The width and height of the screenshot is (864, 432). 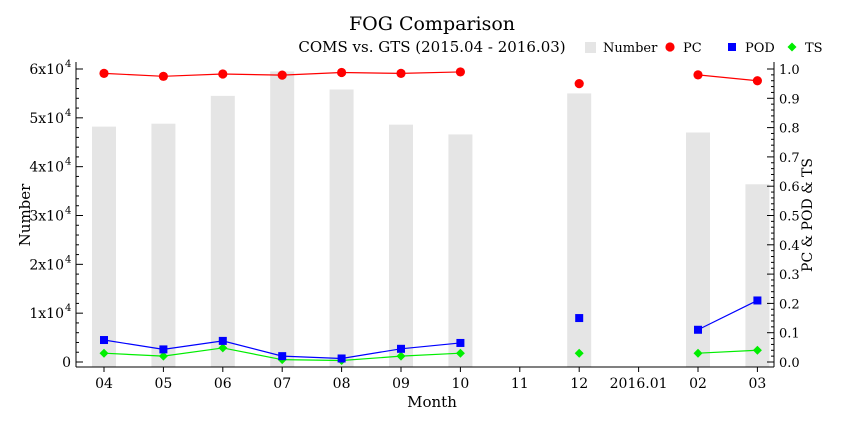 I want to click on x-tick-label: 2016.01, so click(x=639, y=384).